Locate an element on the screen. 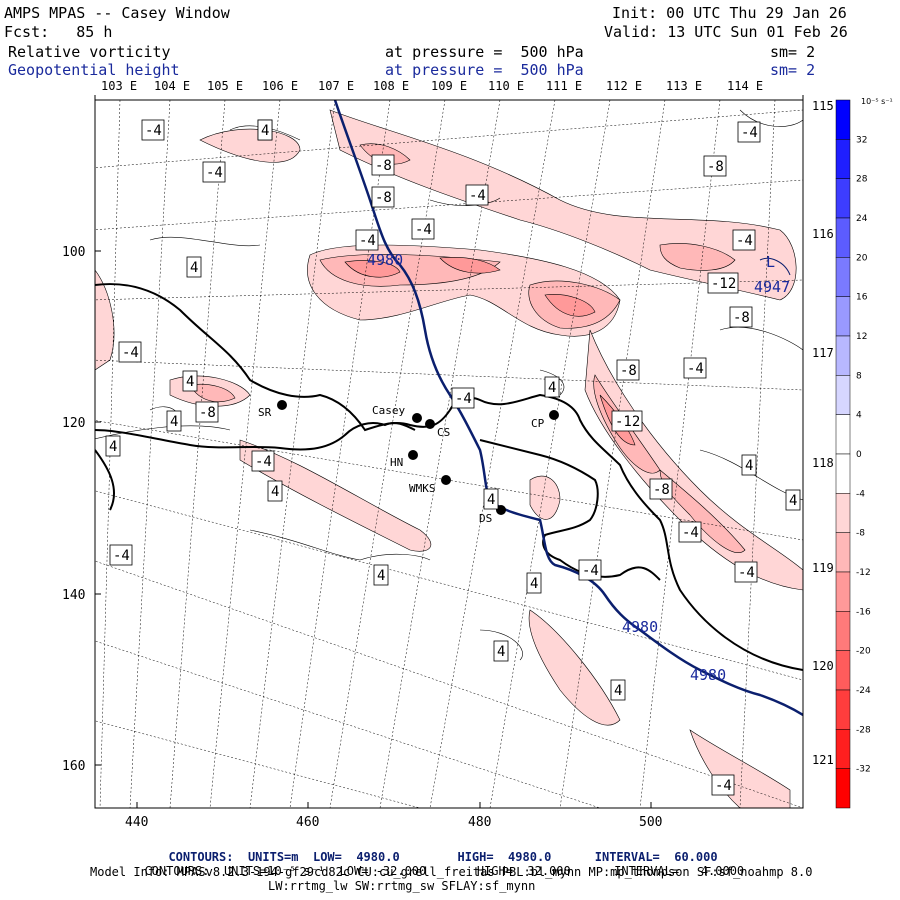  y-tick-label: 160 is located at coordinates (73, 766).